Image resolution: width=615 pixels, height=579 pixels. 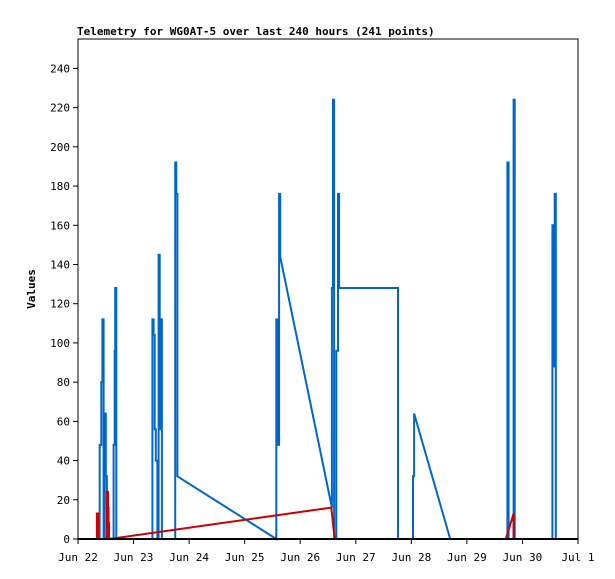 I want to click on y-tick-label: 80, so click(x=63, y=382).